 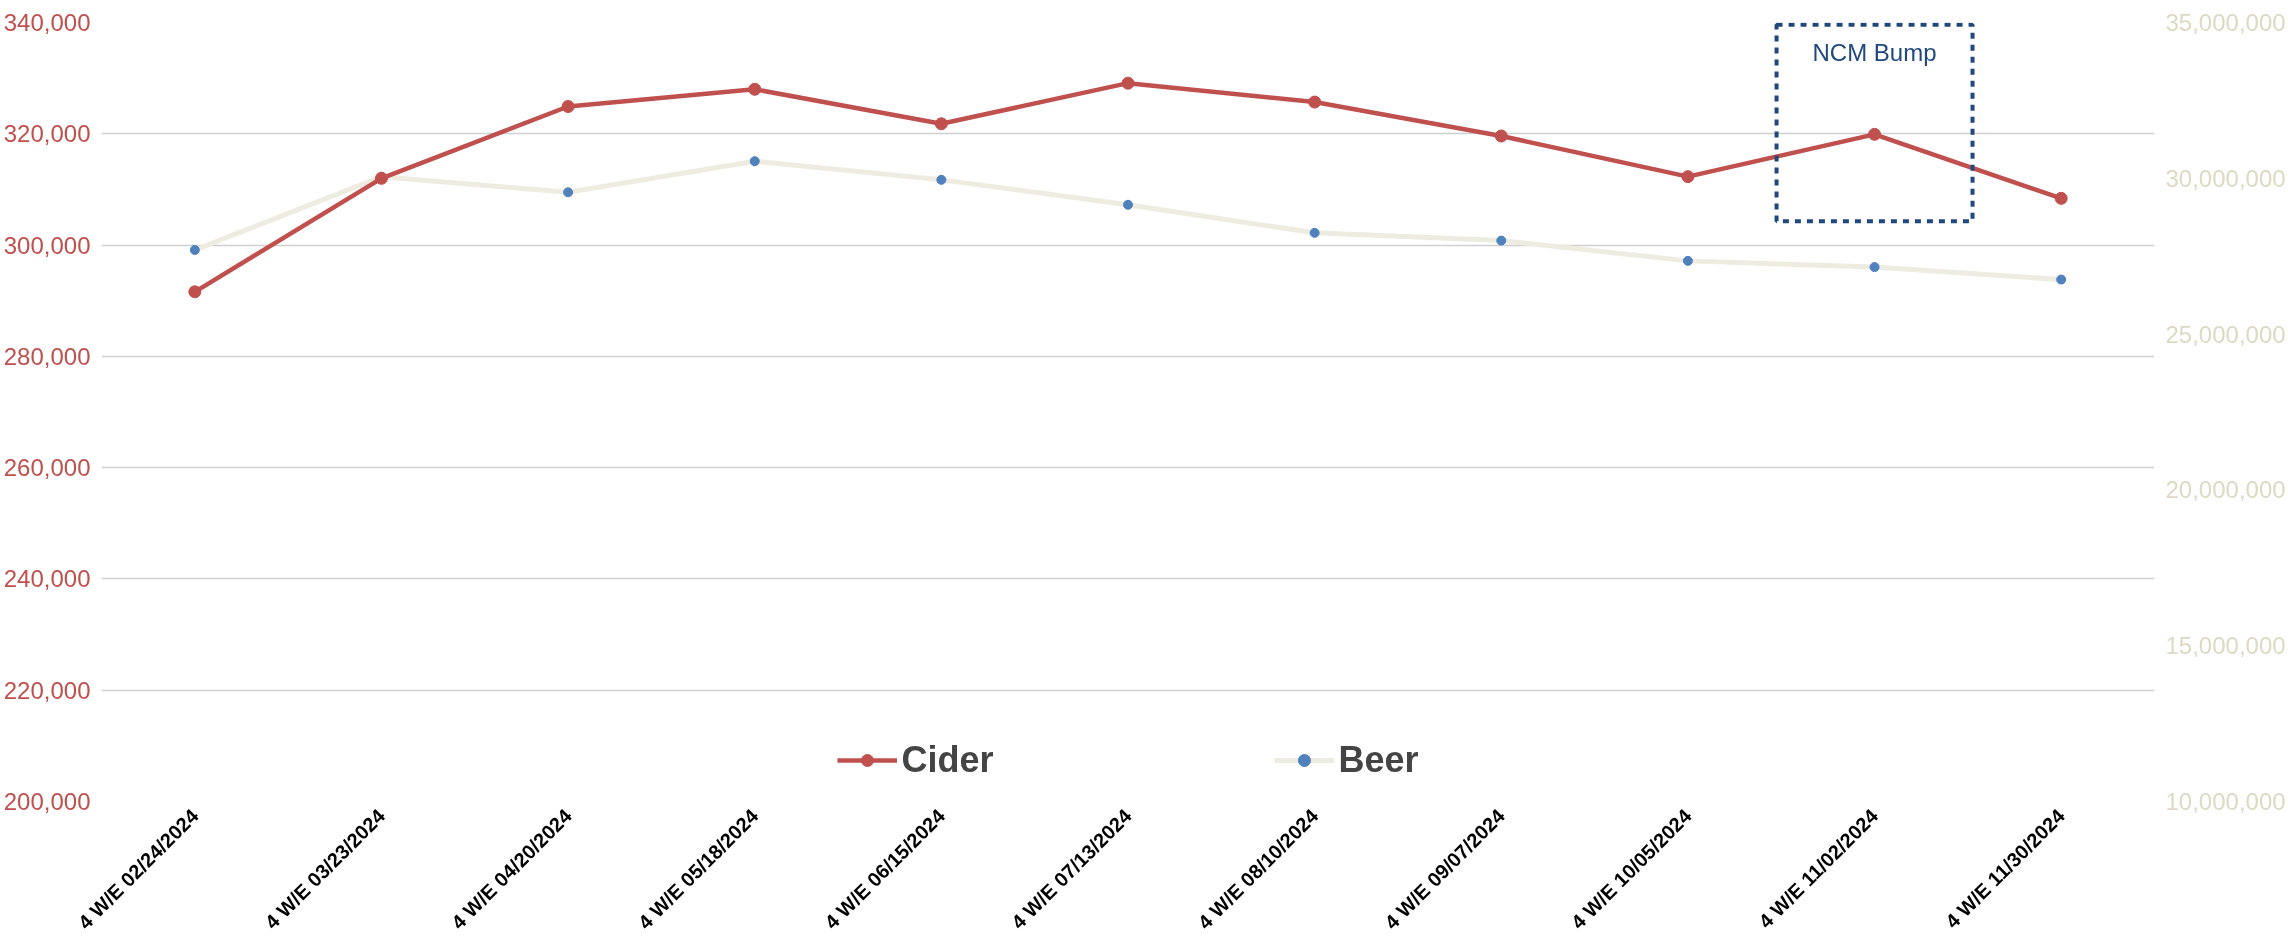 What do you see at coordinates (2225, 178) in the screenshot?
I see `y2-tick-label: 30,000,000` at bounding box center [2225, 178].